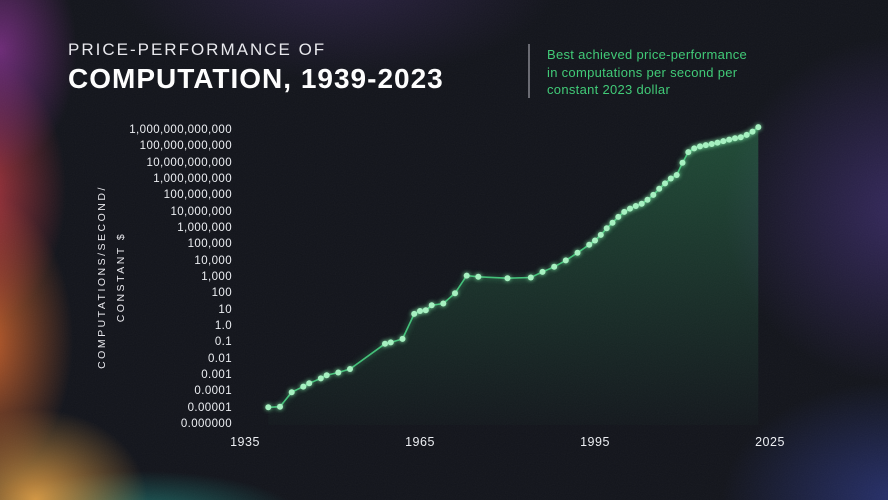 Image resolution: width=888 pixels, height=500 pixels. I want to click on y-tick-label: 1.0, so click(223, 325).